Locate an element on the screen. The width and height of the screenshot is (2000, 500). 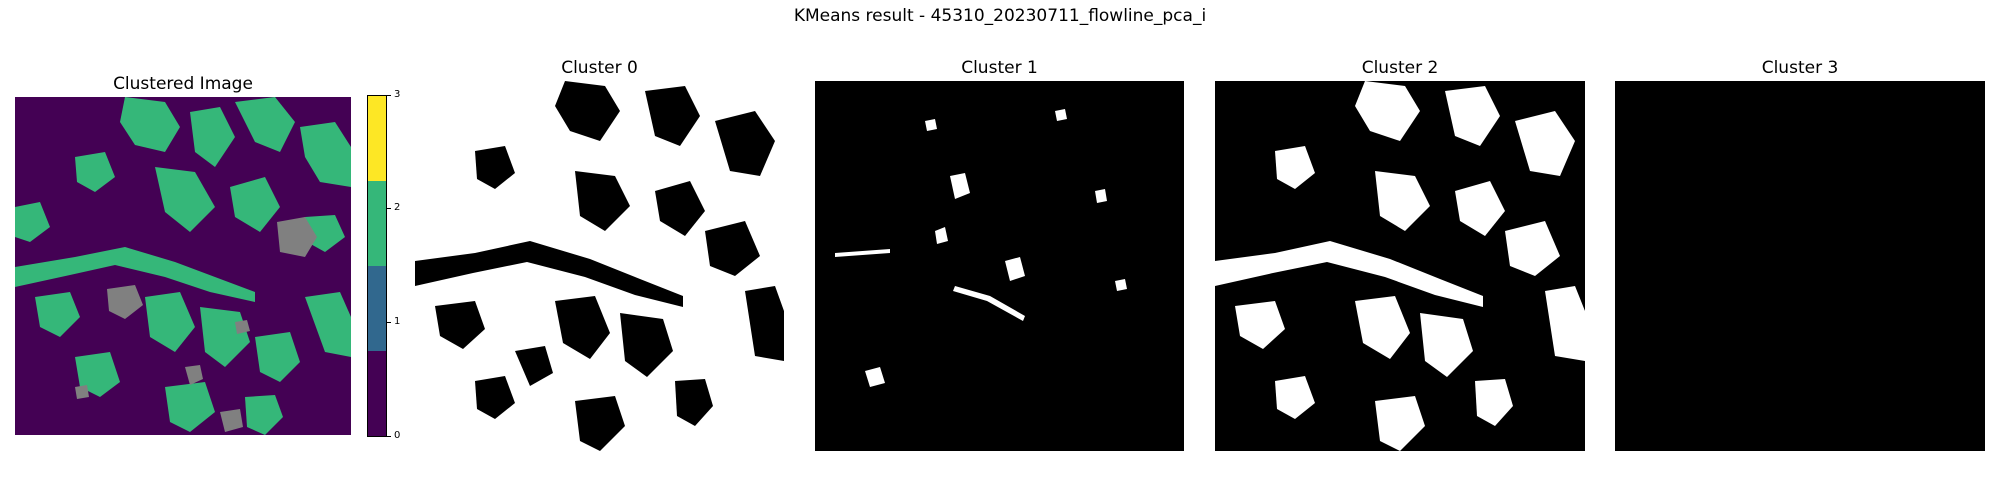
colorbar-label-2: 2 is located at coordinates (397, 207).